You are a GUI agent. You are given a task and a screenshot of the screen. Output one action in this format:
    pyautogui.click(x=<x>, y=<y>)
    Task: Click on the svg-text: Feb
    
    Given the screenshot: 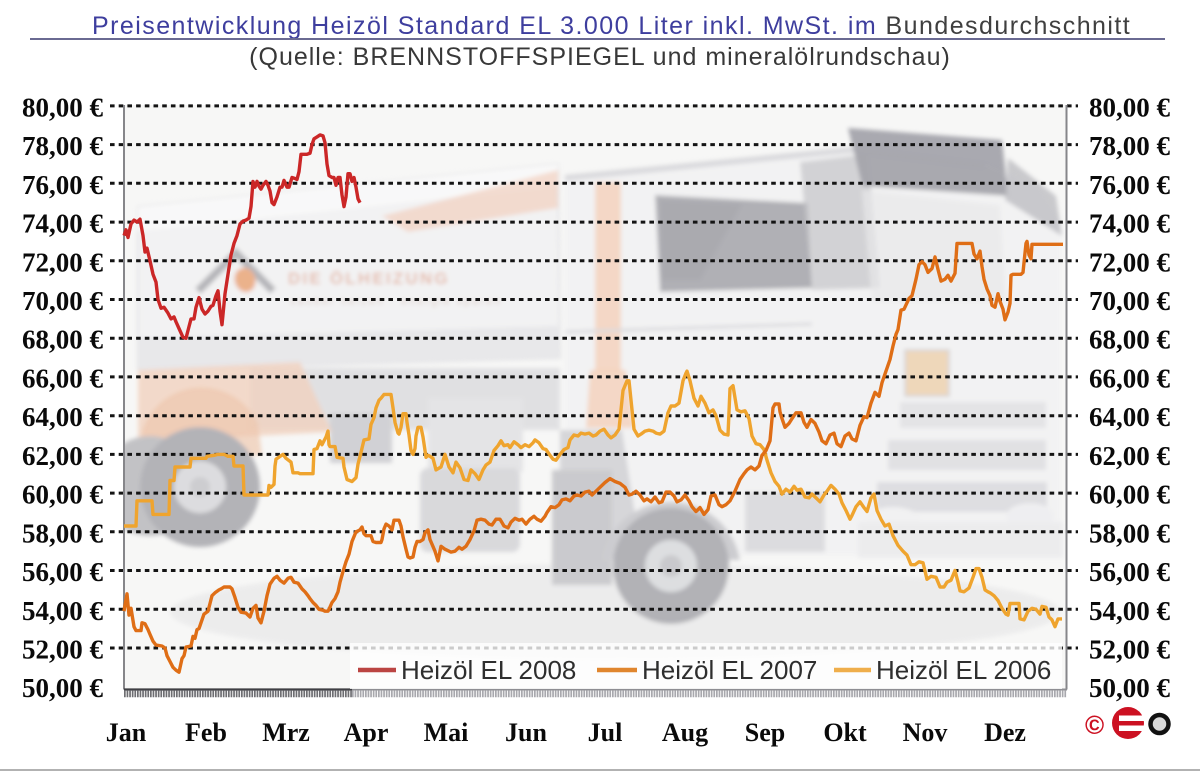 What is the action you would take?
    pyautogui.click(x=206, y=732)
    